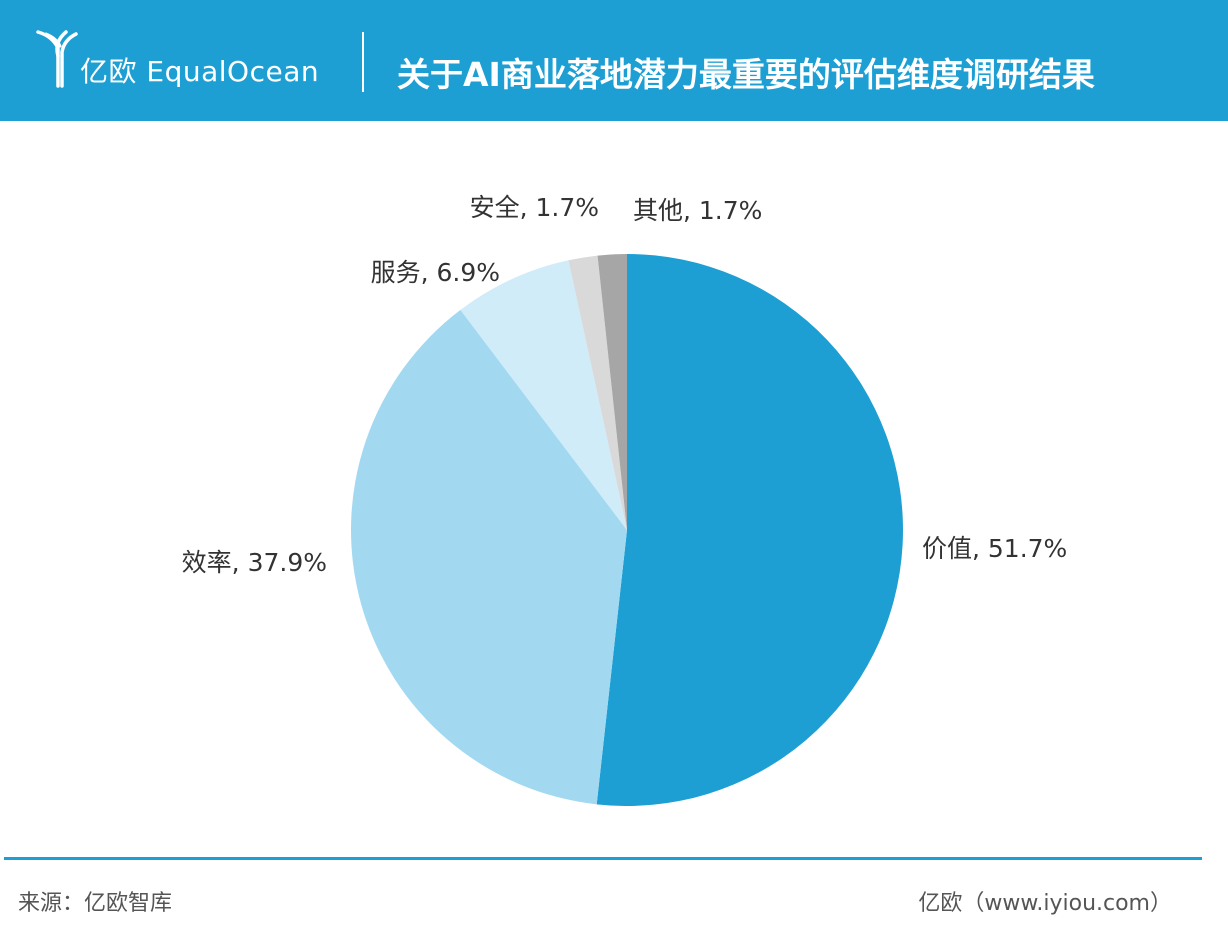 Image resolution: width=1228 pixels, height=937 pixels. I want to click on pie-slice-security, so click(597, 393).